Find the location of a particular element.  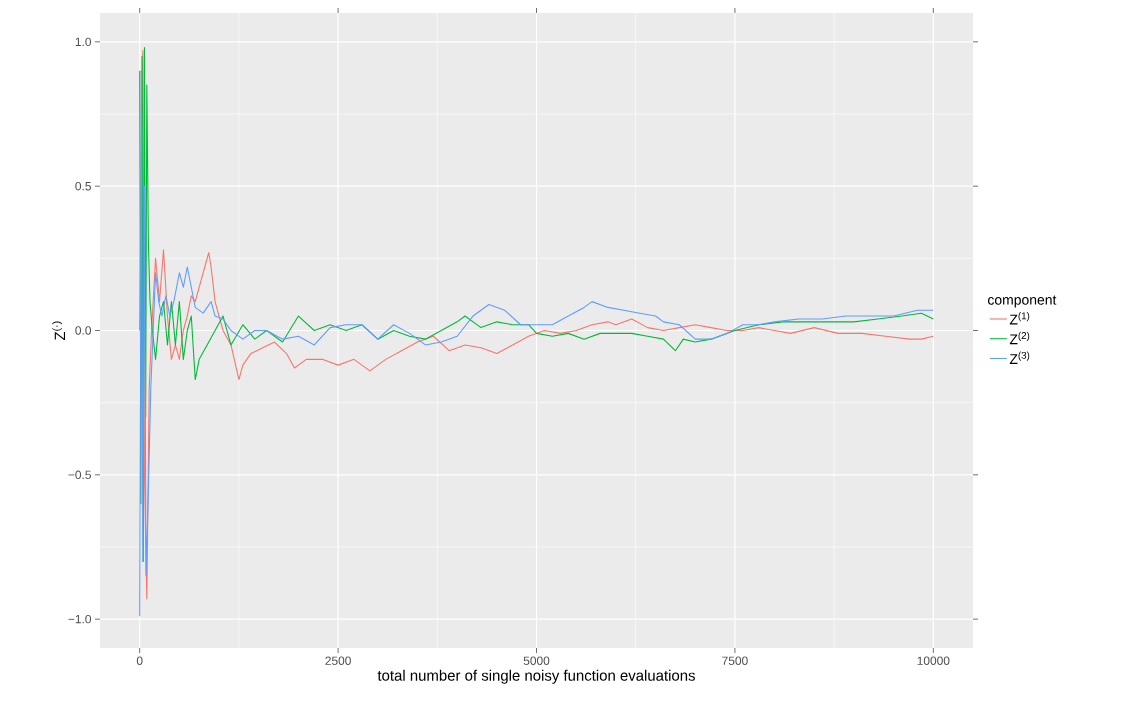

x-tick-label: 0 is located at coordinates (139, 660).